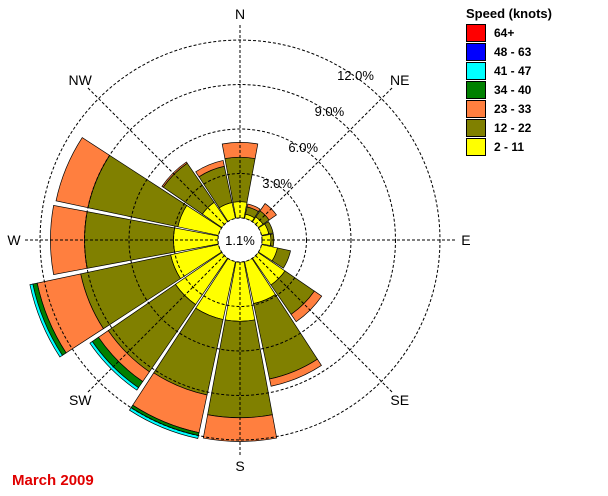  What do you see at coordinates (536, 33) in the screenshot?
I see `legend-item: 64+` at bounding box center [536, 33].